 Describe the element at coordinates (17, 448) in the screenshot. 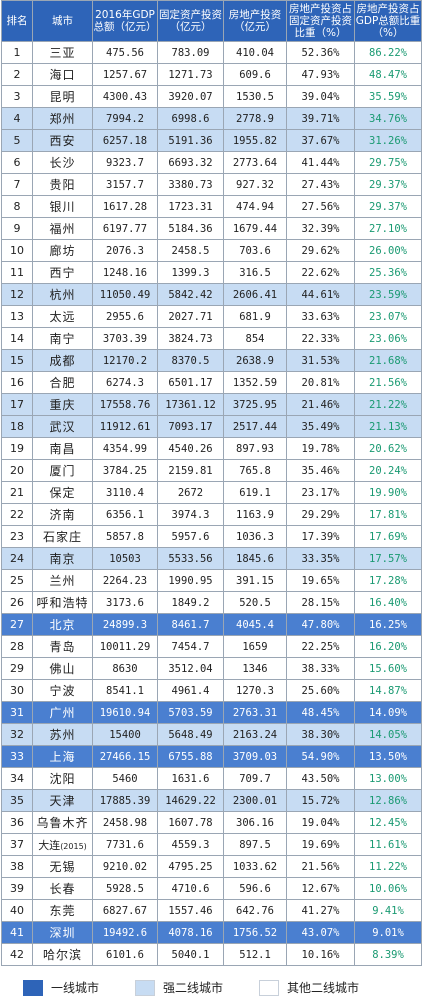

I see `cell-rank: 19` at that location.